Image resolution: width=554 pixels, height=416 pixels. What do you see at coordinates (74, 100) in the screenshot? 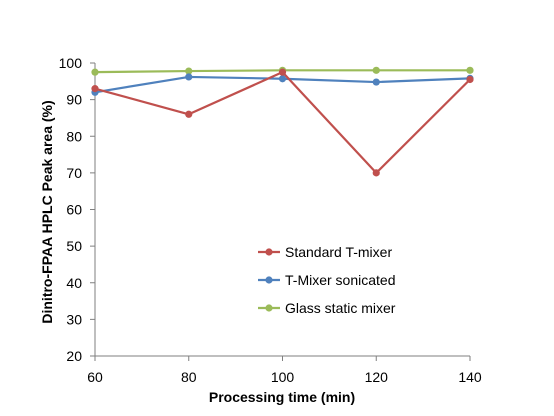
I see `y-tick-label: 90` at bounding box center [74, 100].